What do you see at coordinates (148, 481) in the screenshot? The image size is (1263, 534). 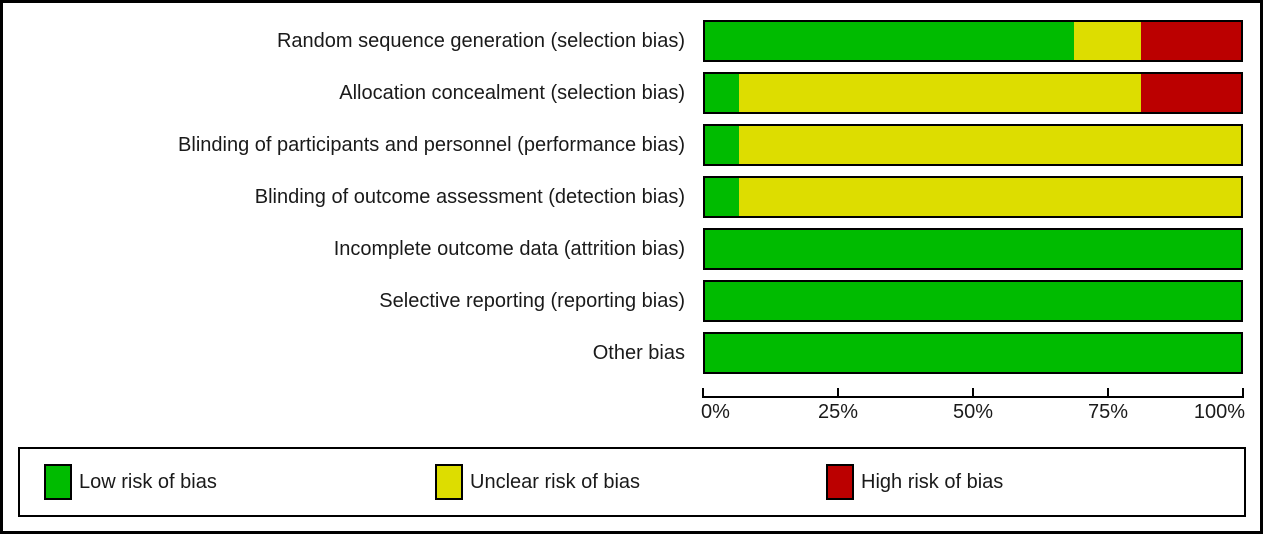 I see `legend-label: Low risk of bias` at bounding box center [148, 481].